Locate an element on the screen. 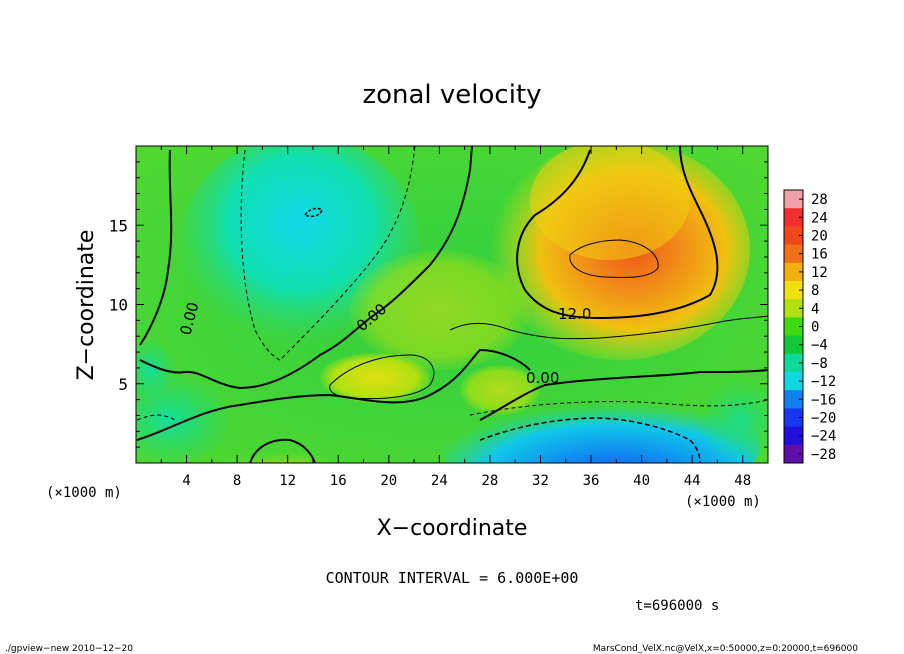  x-tick-label: 48 is located at coordinates (742, 481).